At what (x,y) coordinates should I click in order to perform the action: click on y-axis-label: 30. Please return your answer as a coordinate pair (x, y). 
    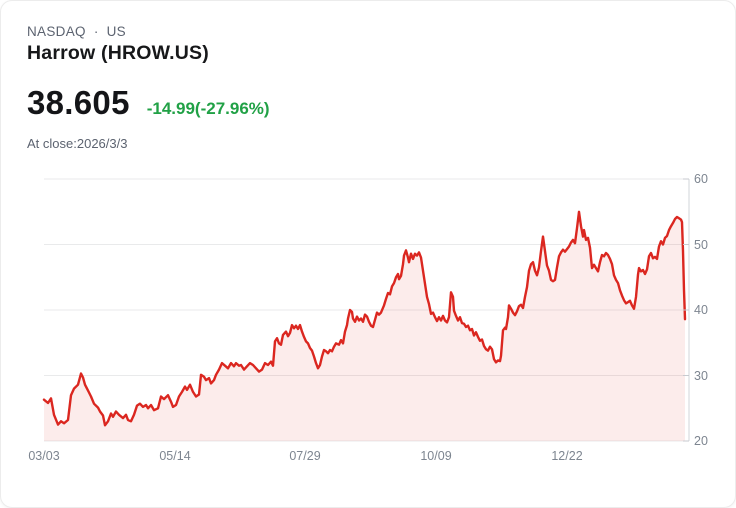
    Looking at the image, I should click on (701, 375).